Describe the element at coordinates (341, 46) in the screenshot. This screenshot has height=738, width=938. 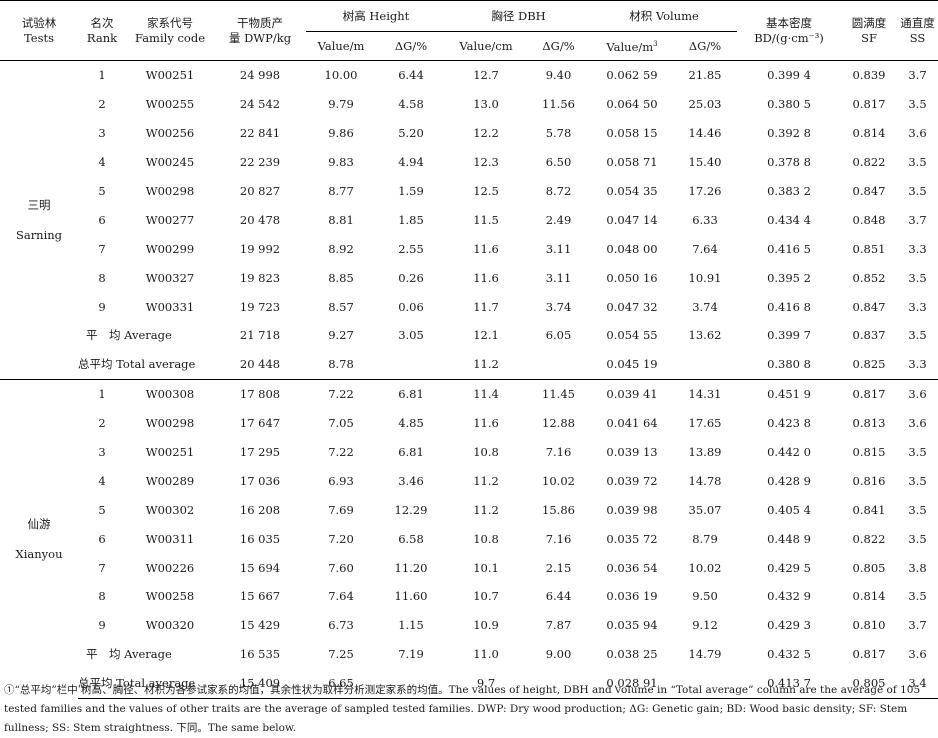
I see `col-height-value: Value/m` at that location.